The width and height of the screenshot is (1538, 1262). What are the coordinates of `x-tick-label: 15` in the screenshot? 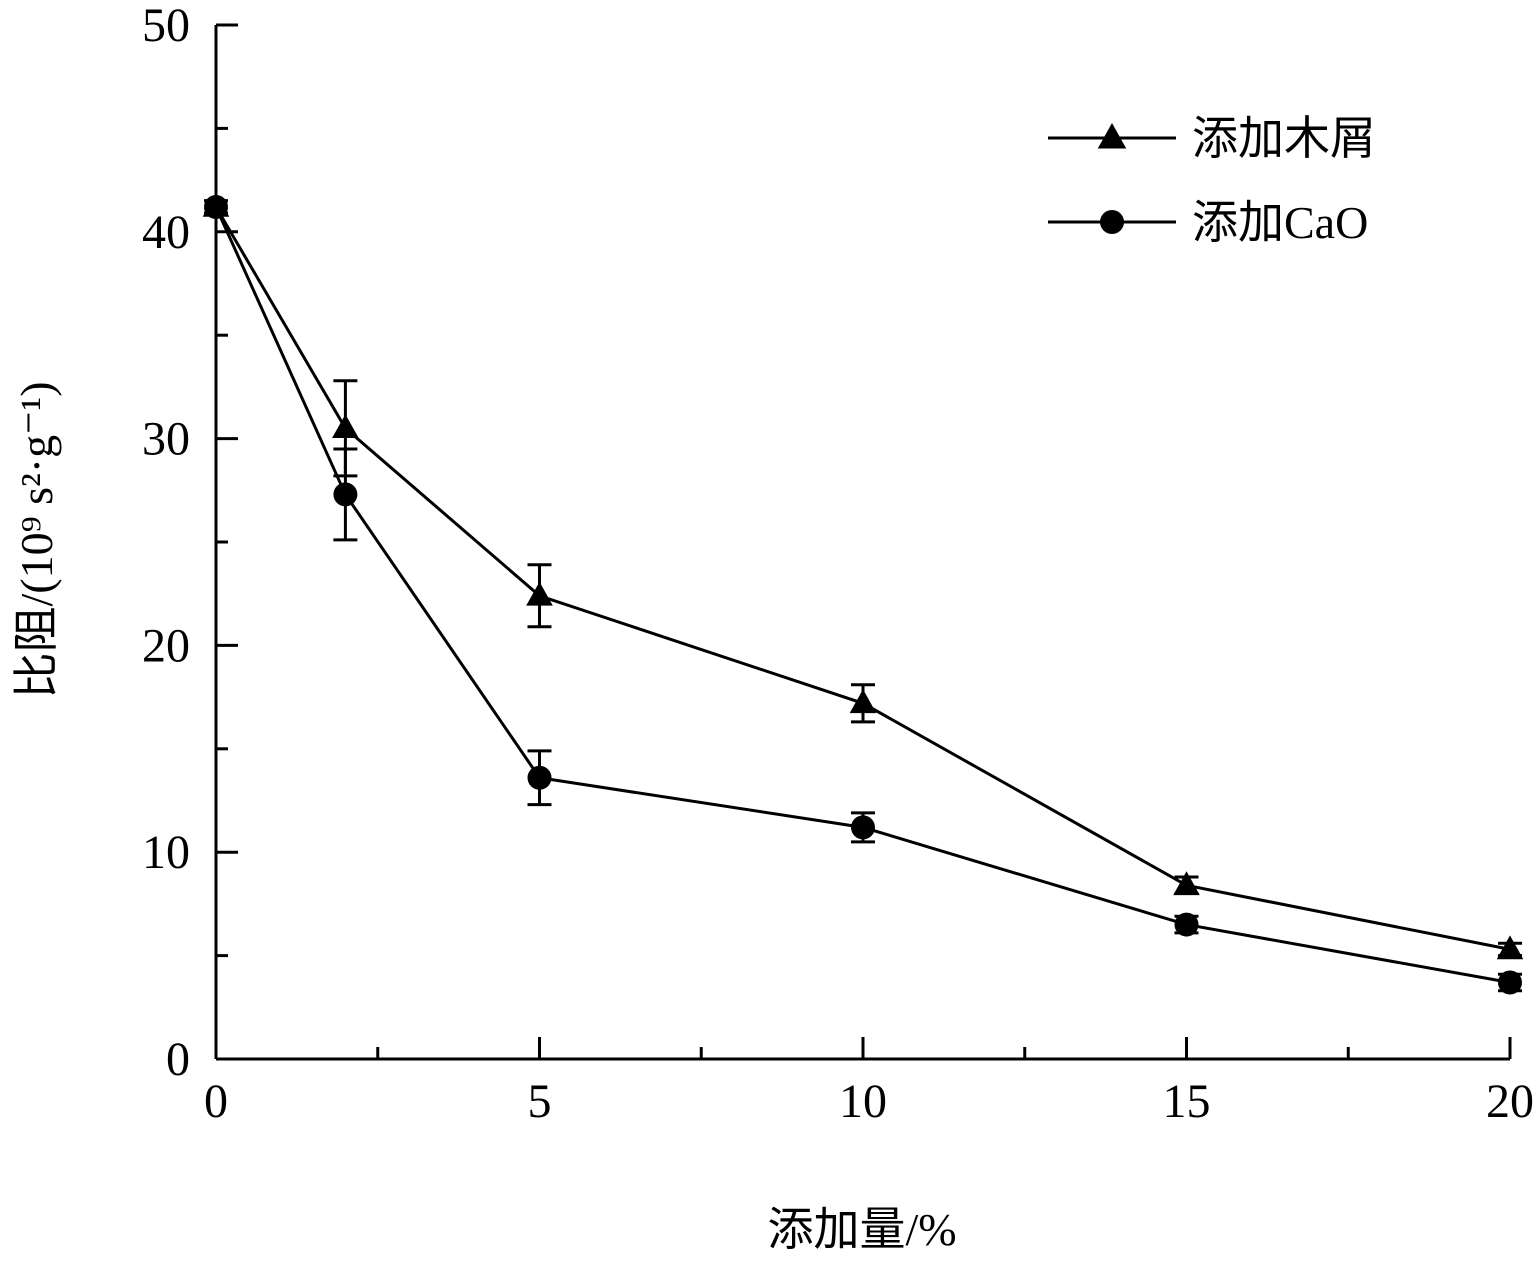 It's located at (1187, 1101).